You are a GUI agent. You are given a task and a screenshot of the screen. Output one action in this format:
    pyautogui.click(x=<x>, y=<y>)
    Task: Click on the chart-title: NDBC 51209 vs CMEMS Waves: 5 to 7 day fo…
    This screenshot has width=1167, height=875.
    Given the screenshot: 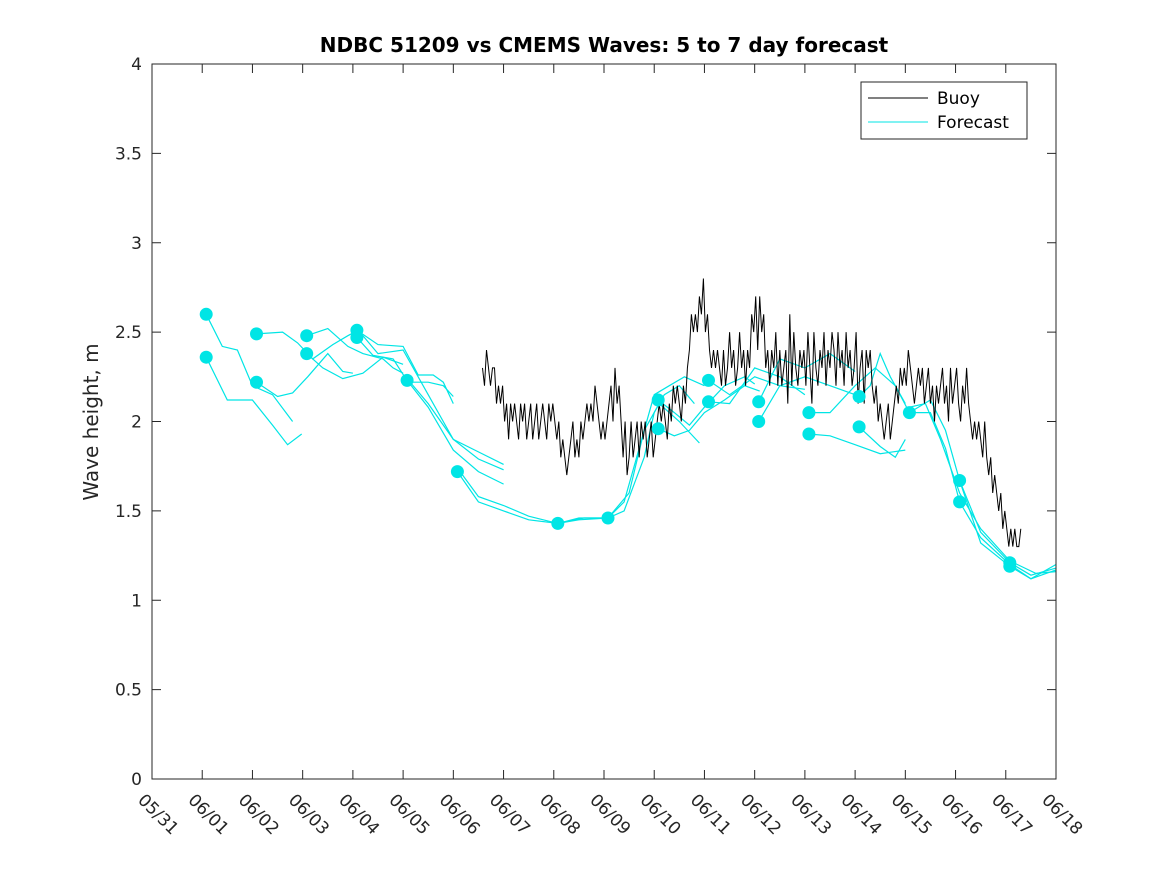 What is the action you would take?
    pyautogui.click(x=604, y=45)
    